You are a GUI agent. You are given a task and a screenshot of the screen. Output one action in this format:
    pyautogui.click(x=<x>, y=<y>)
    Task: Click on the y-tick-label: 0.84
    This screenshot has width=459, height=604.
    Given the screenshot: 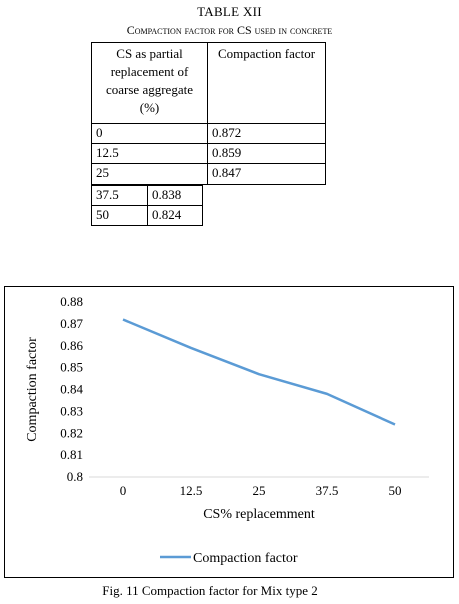 What is the action you would take?
    pyautogui.click(x=71, y=389)
    